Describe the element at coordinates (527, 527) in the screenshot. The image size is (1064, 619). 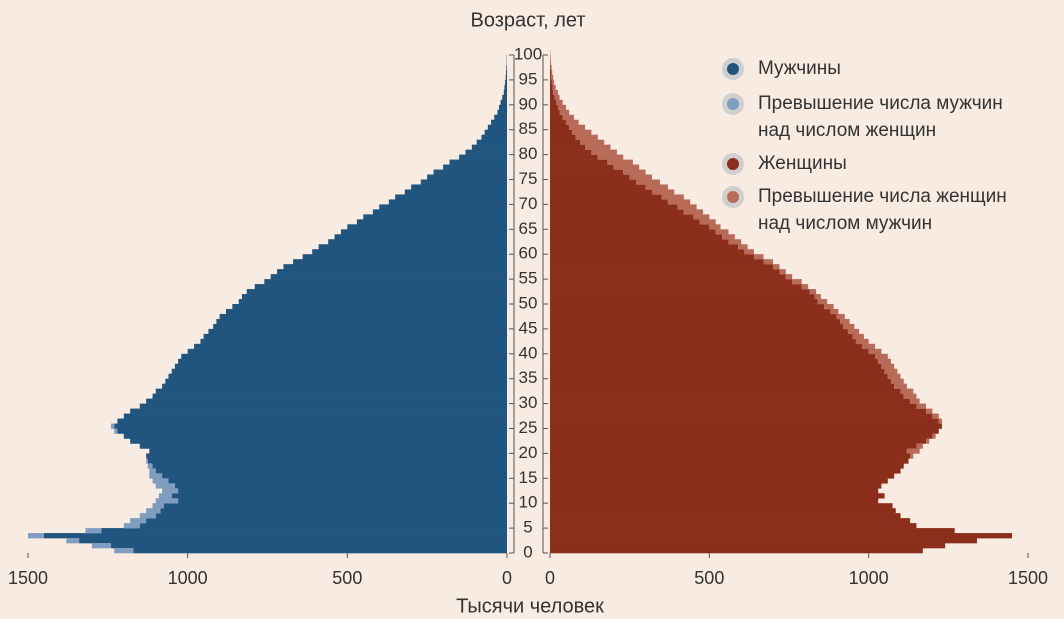
I see `y-tick-label: 5` at that location.